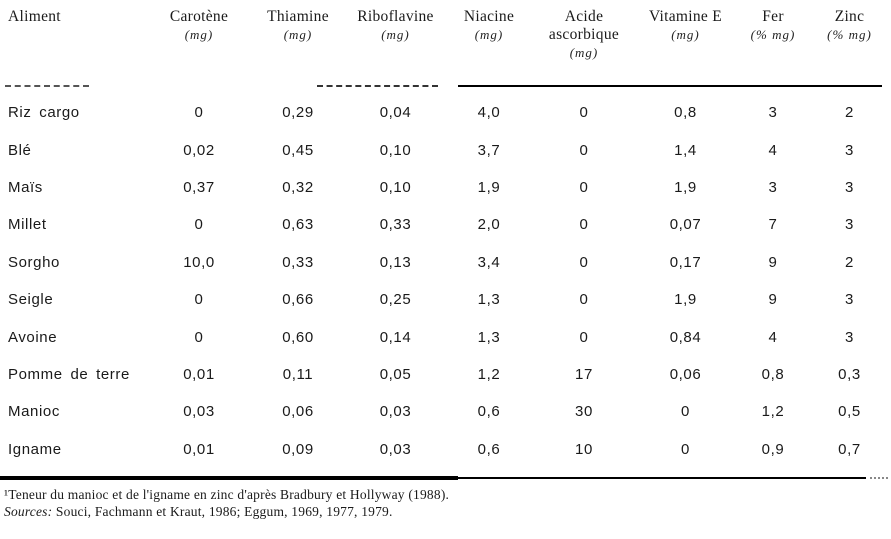 This screenshot has height=539, width=891. What do you see at coordinates (662, 478) in the screenshot?
I see `bottom-rule-thin` at bounding box center [662, 478].